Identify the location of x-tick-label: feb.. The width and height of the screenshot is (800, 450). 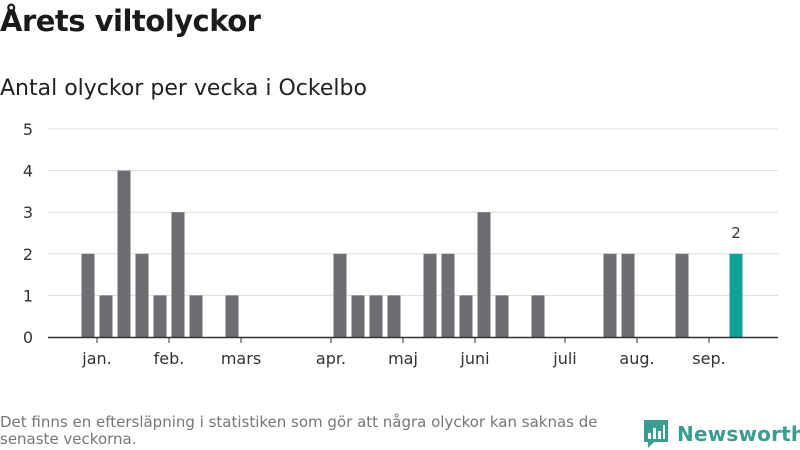
(169, 358).